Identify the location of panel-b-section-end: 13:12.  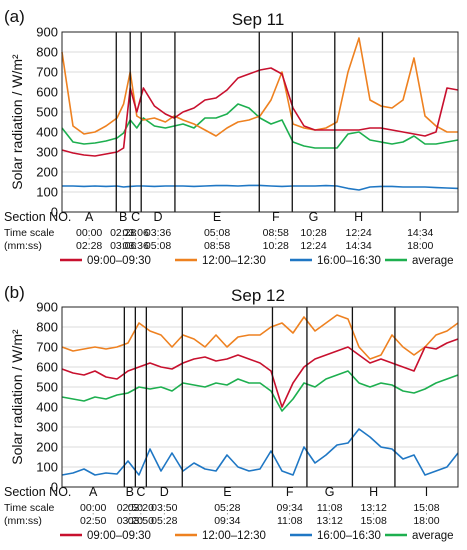
(330, 521).